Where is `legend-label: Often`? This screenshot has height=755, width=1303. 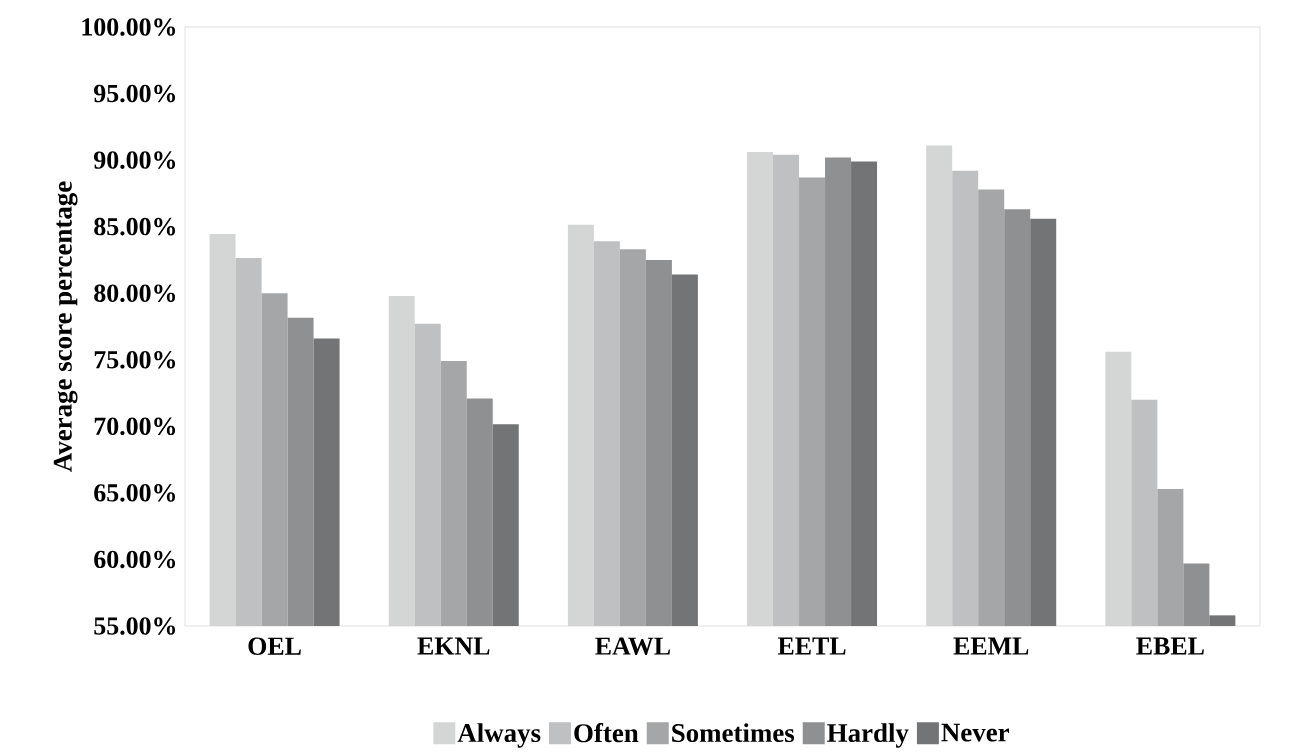
legend-label: Often is located at coordinates (606, 733).